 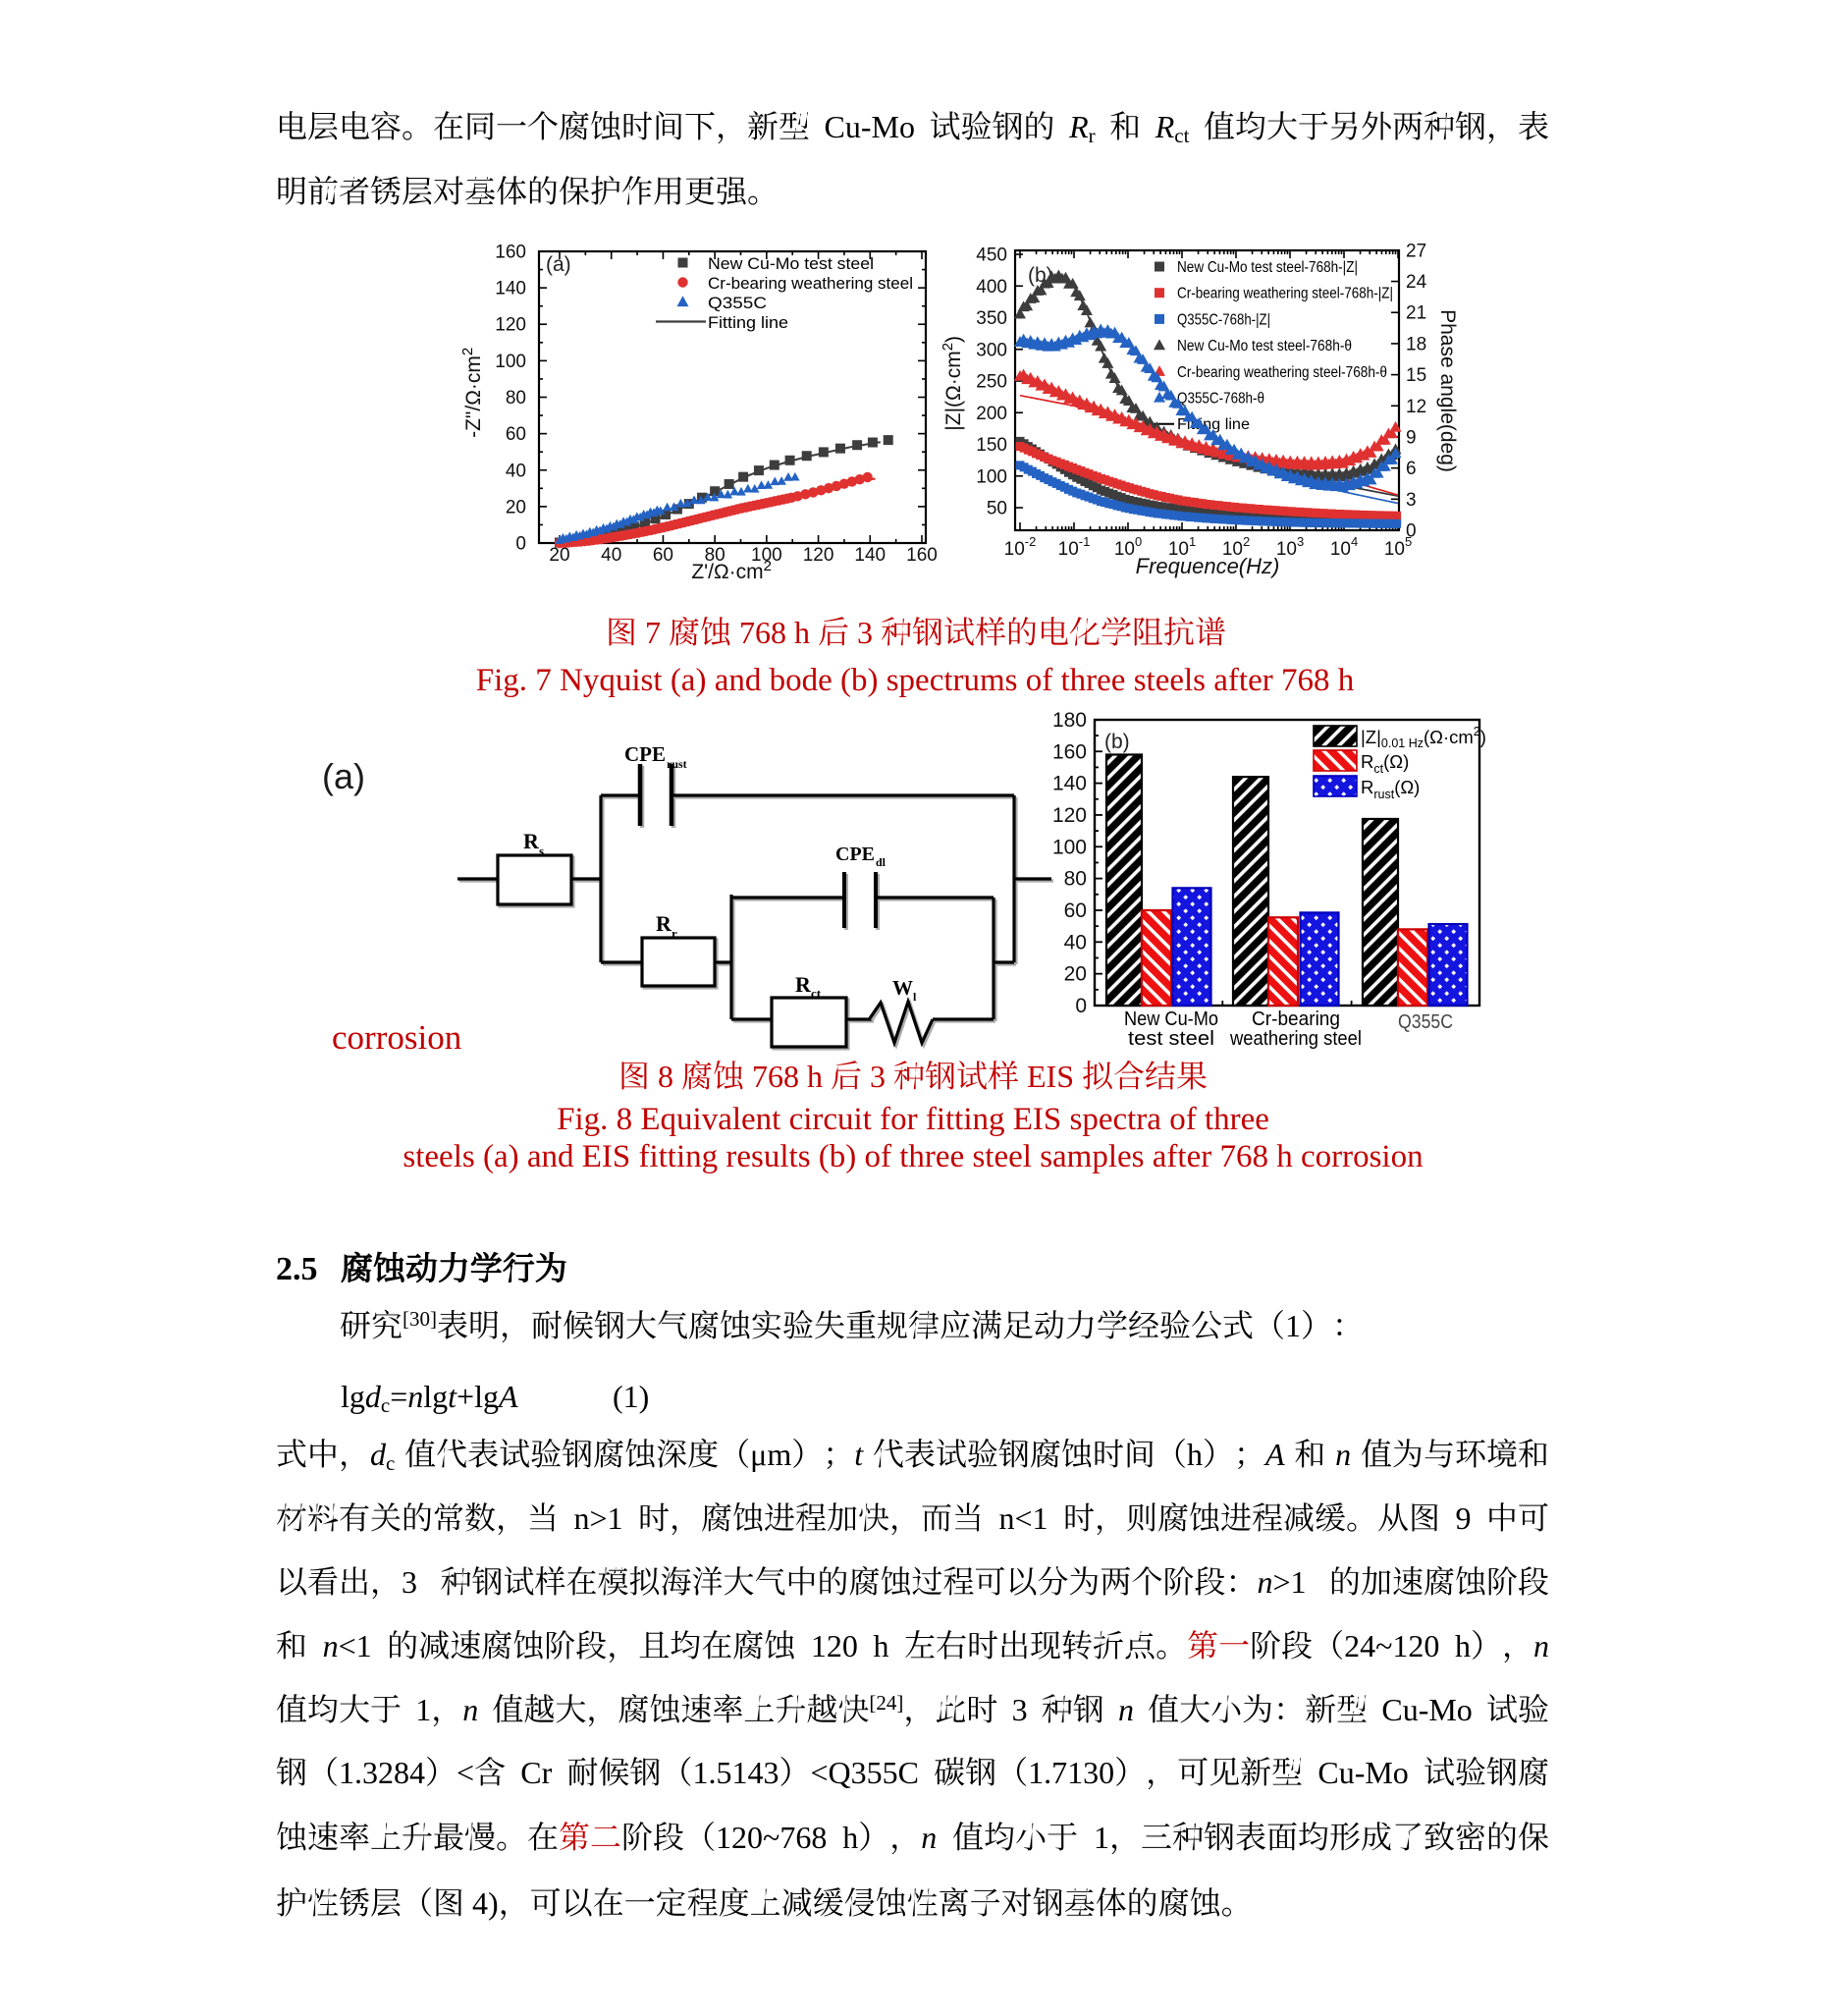 I want to click on svg-text: (b), so click(x=837, y=1157).